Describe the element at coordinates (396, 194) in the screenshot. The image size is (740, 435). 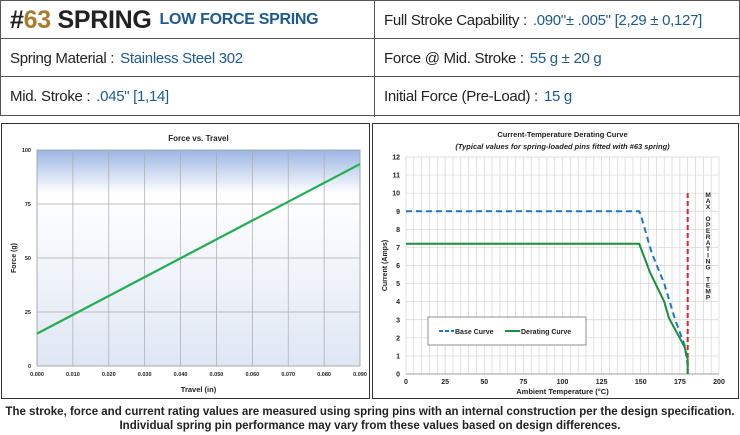
I see `y-tick-label: 10` at that location.